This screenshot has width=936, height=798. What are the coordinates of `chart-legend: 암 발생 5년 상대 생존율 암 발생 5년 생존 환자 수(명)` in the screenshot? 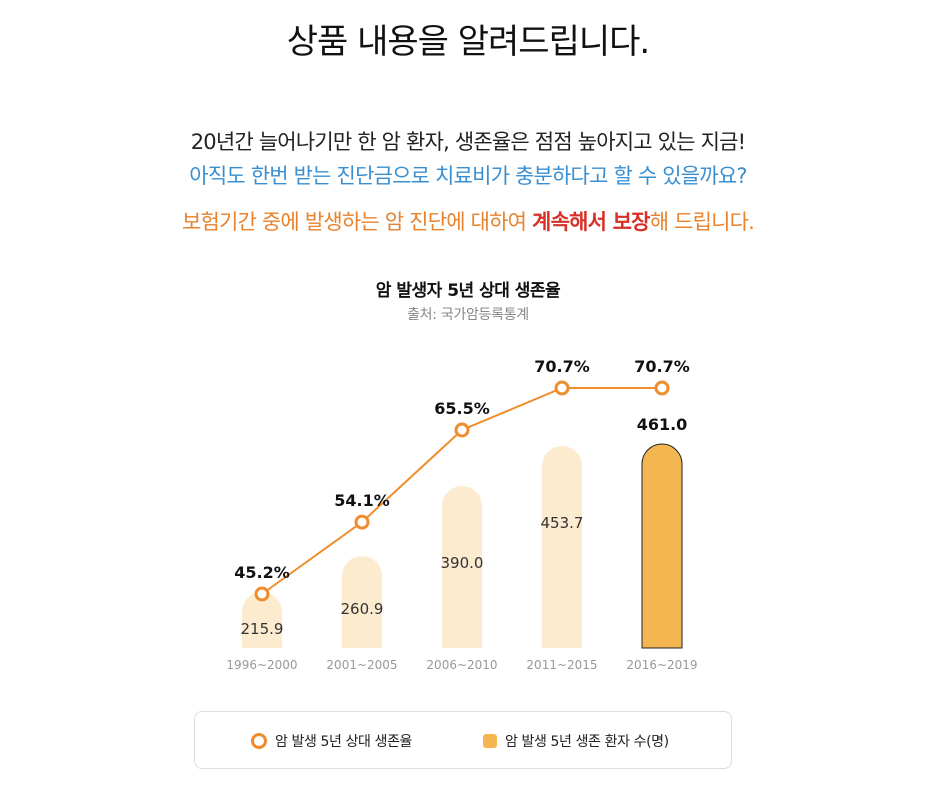 It's located at (463, 740).